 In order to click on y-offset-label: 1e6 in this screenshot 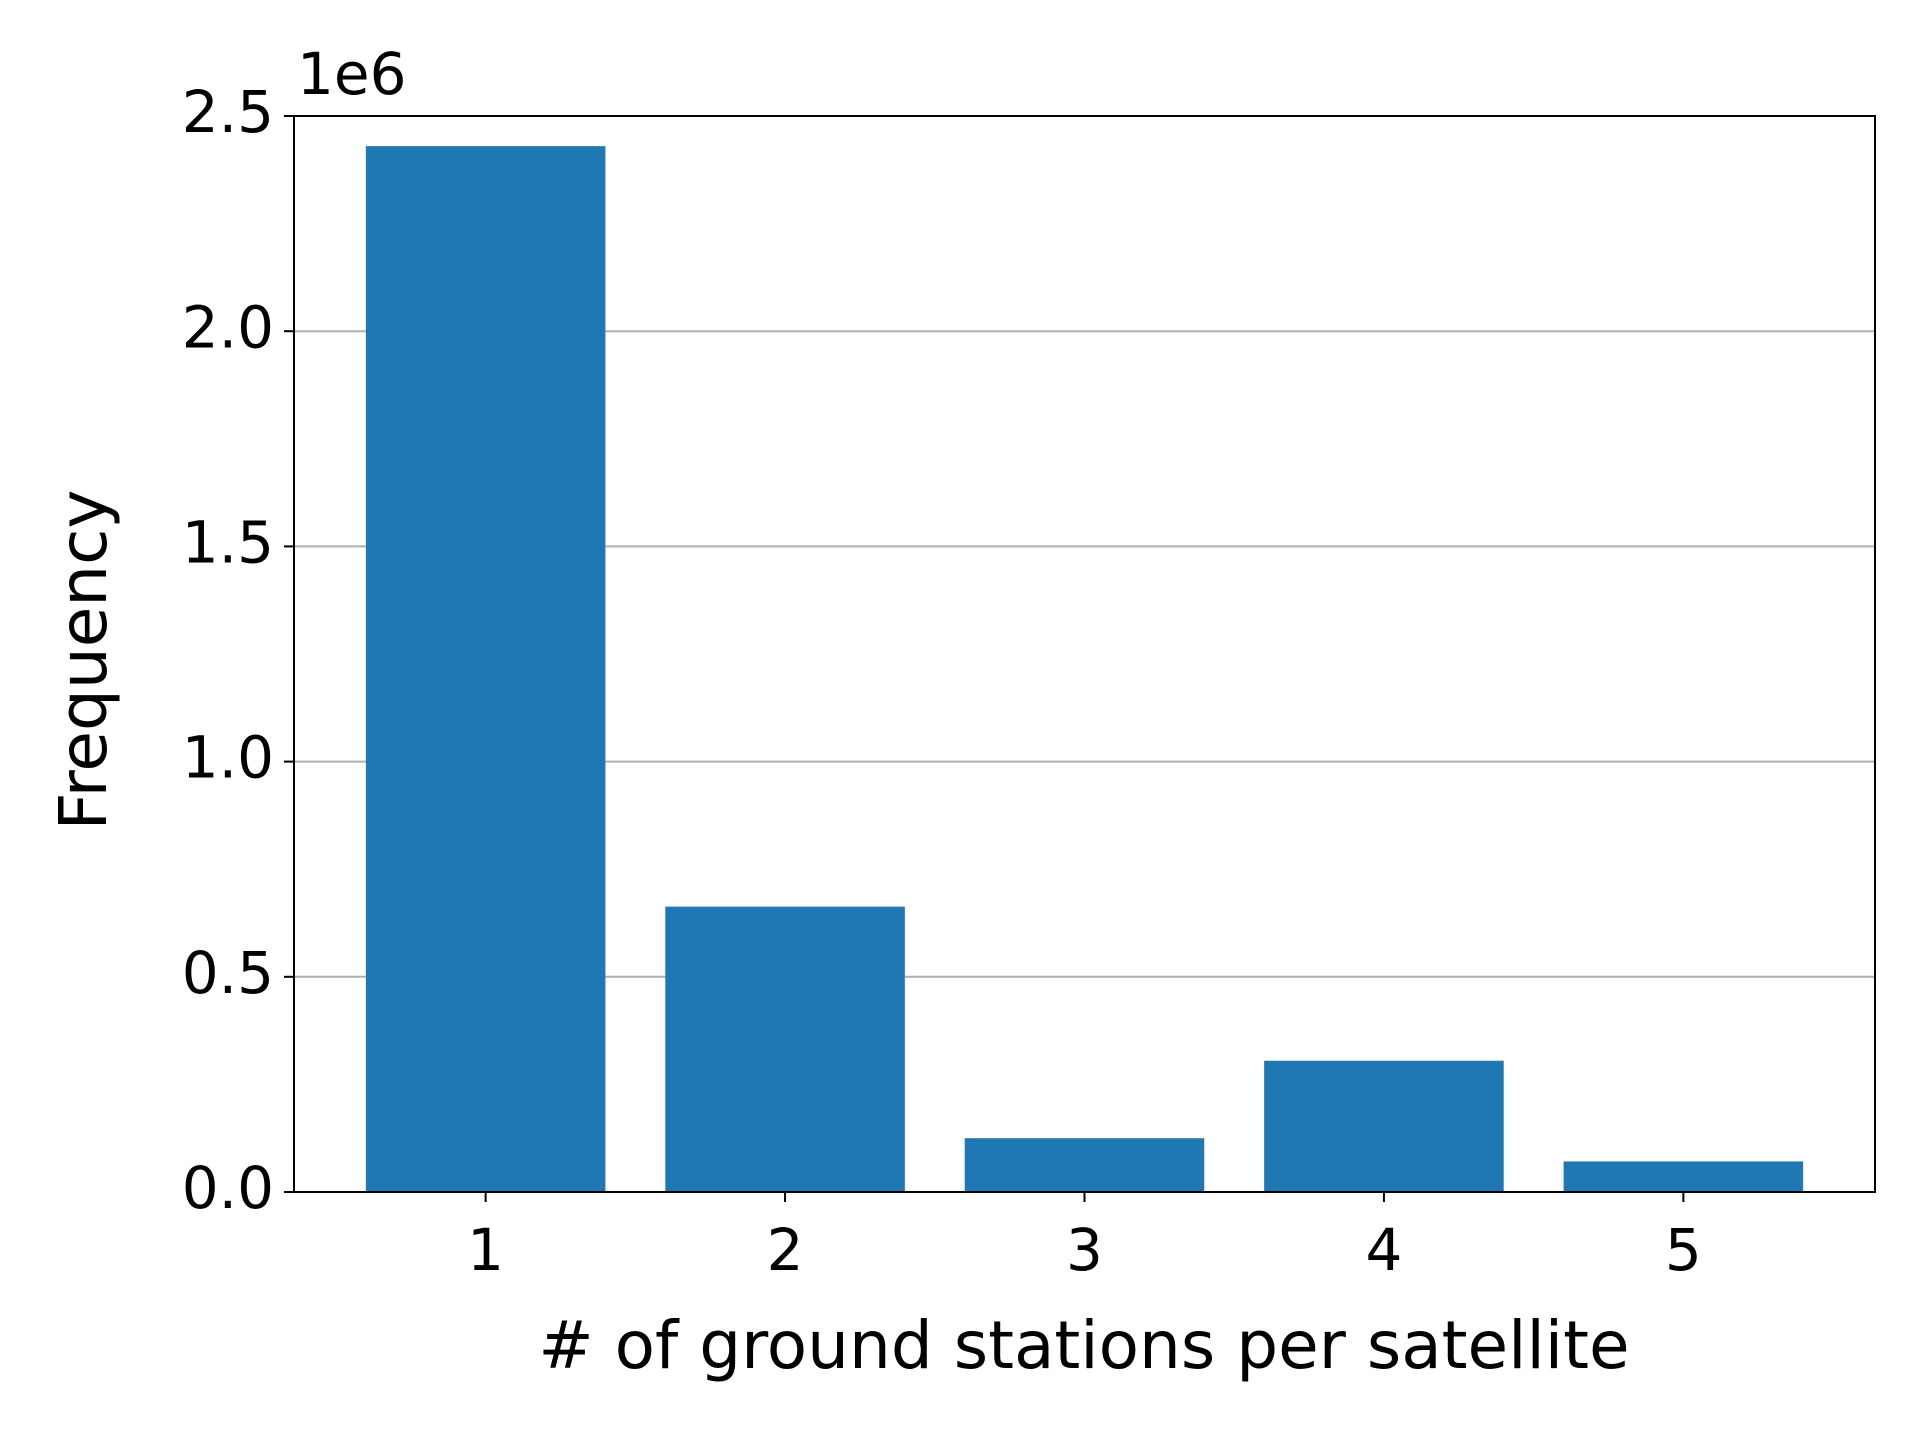, I will do `click(352, 74)`.